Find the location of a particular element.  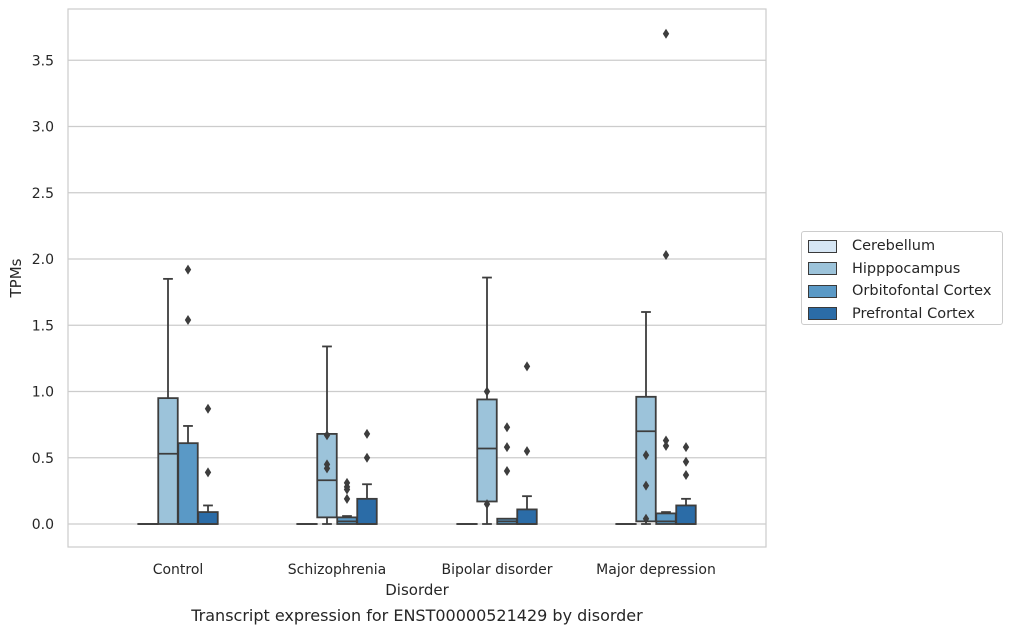

x-tick-label: Control is located at coordinates (178, 570).